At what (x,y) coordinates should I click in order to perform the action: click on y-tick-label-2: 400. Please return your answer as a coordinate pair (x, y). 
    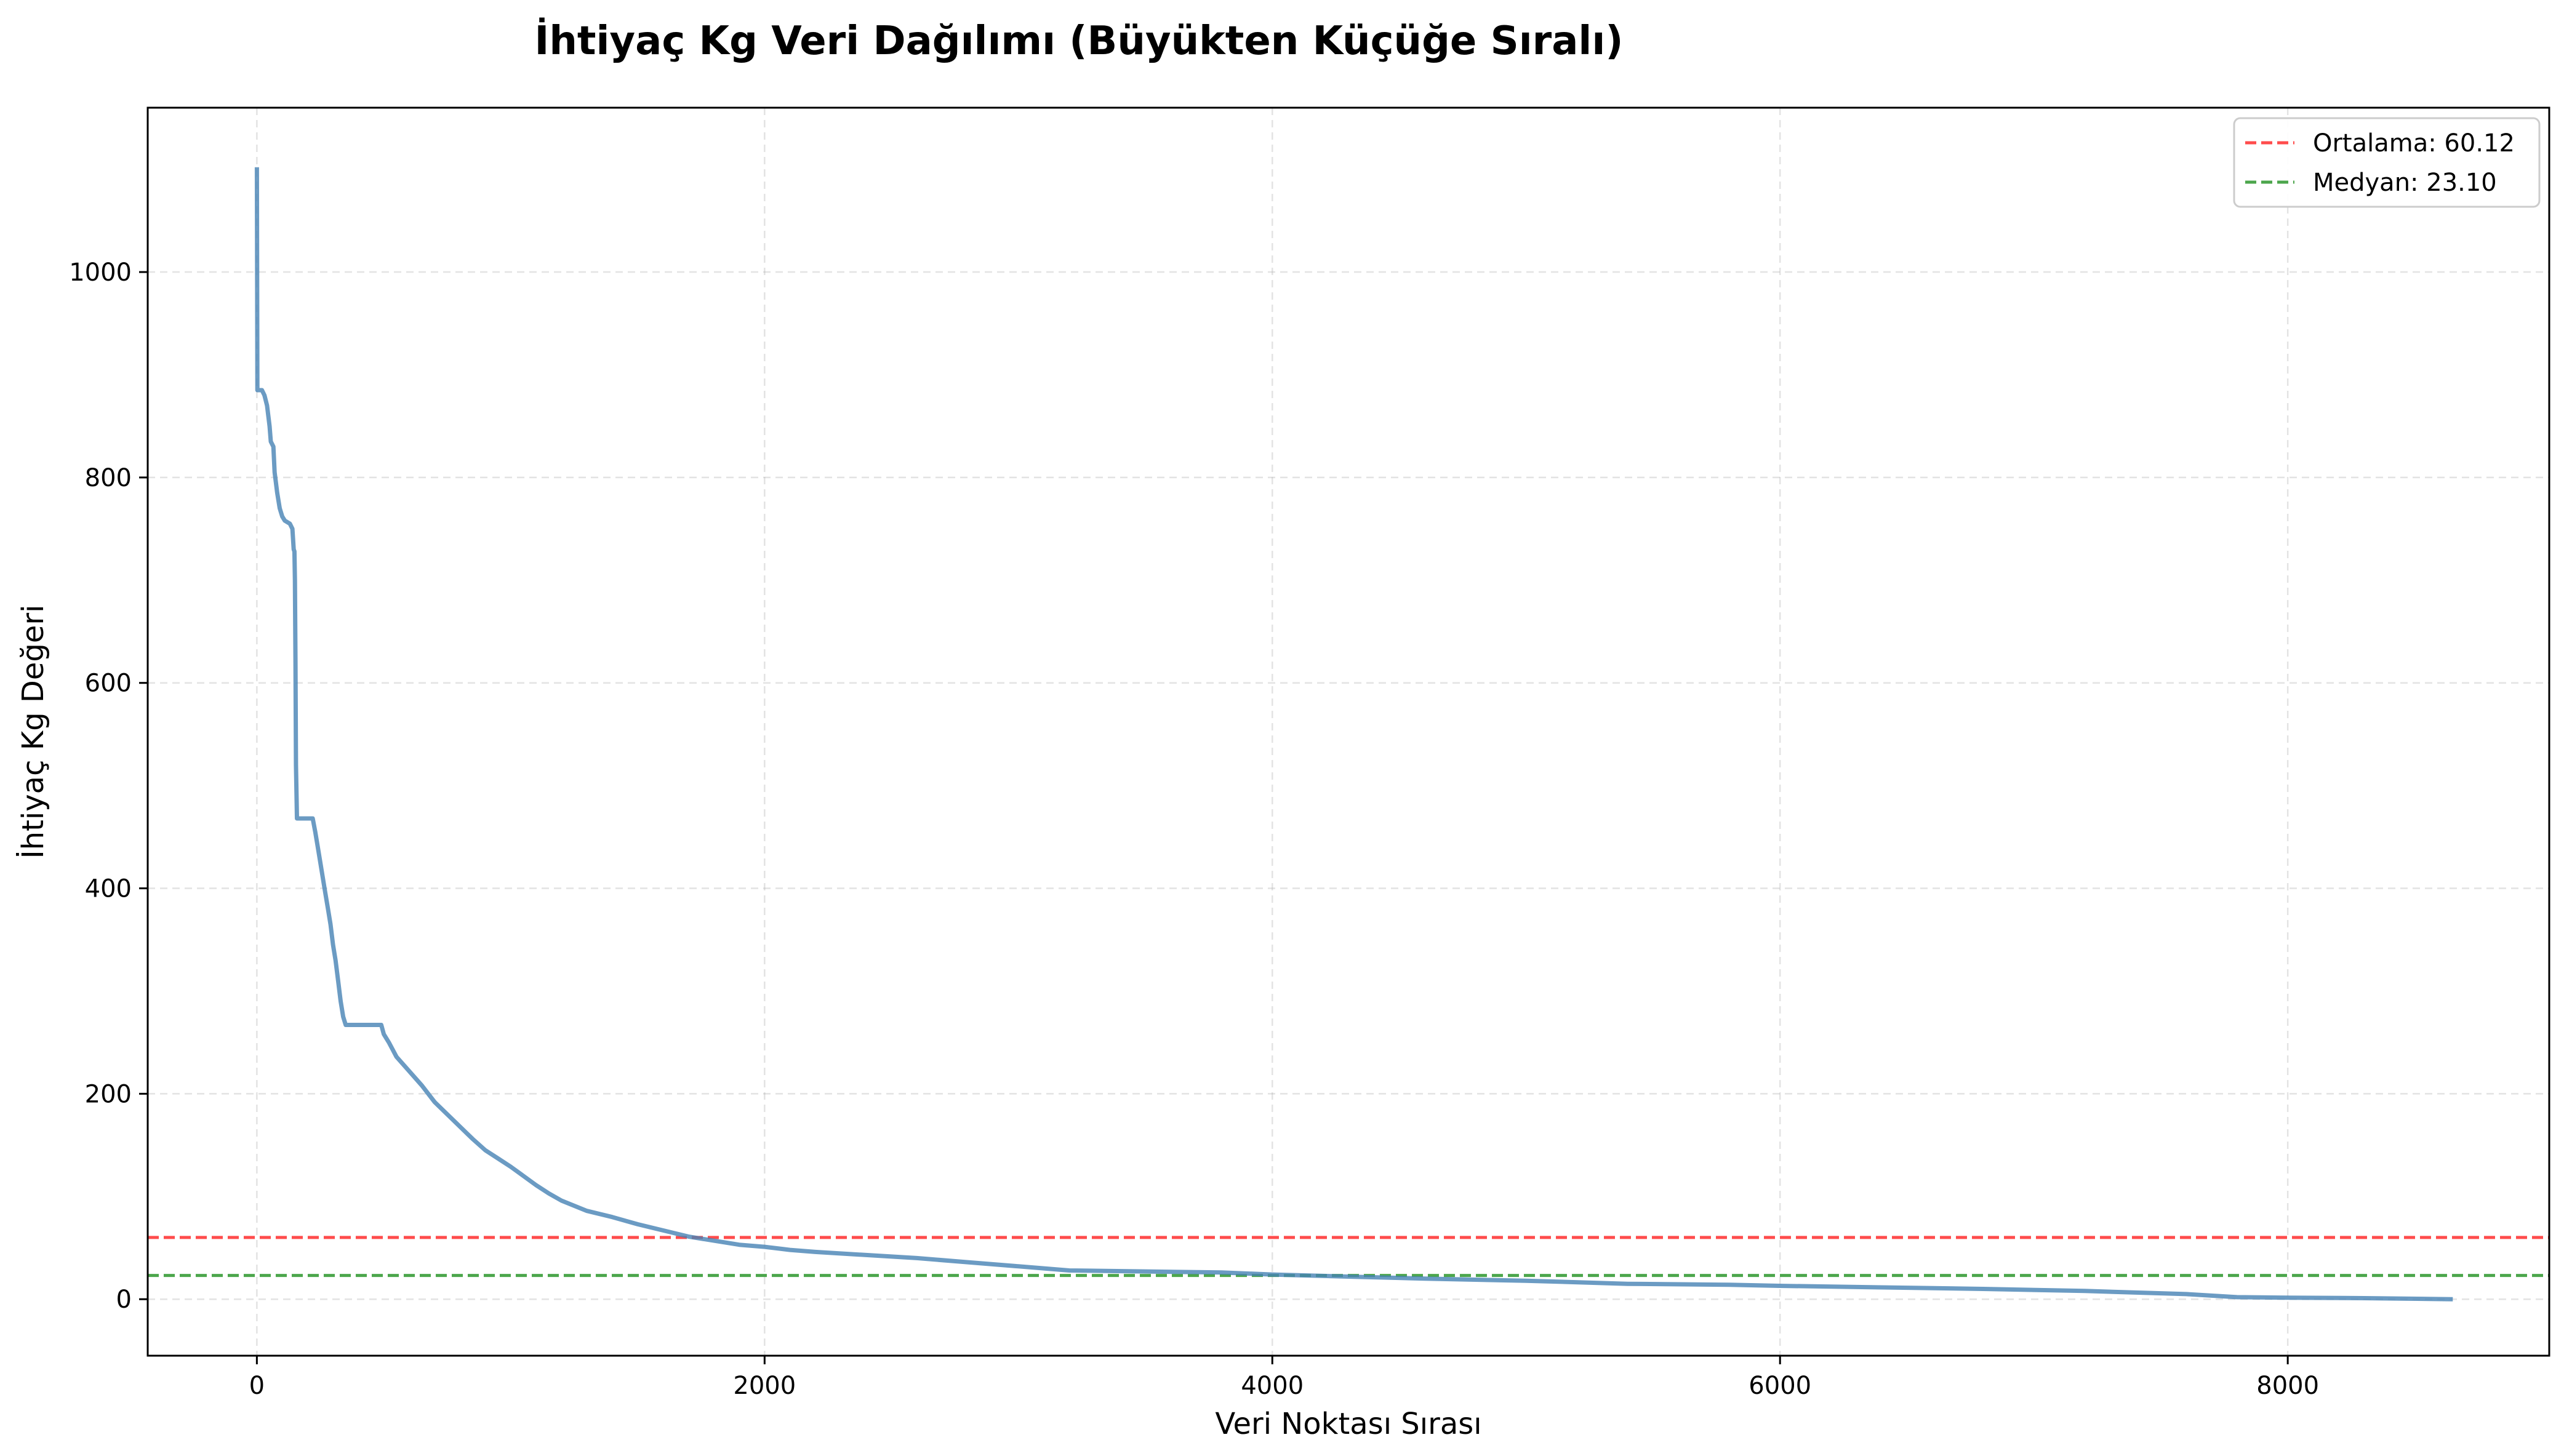
    Looking at the image, I should click on (108, 889).